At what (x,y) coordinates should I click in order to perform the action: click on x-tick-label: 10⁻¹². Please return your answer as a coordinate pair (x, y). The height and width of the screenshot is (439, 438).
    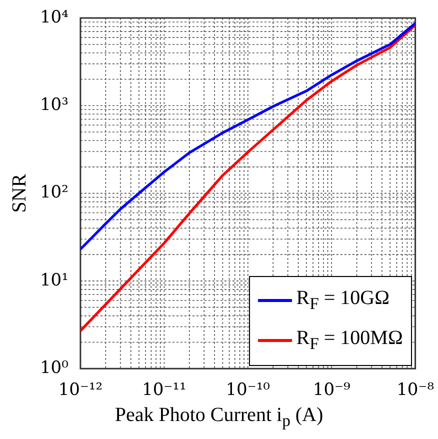
    Looking at the image, I should click on (80, 390).